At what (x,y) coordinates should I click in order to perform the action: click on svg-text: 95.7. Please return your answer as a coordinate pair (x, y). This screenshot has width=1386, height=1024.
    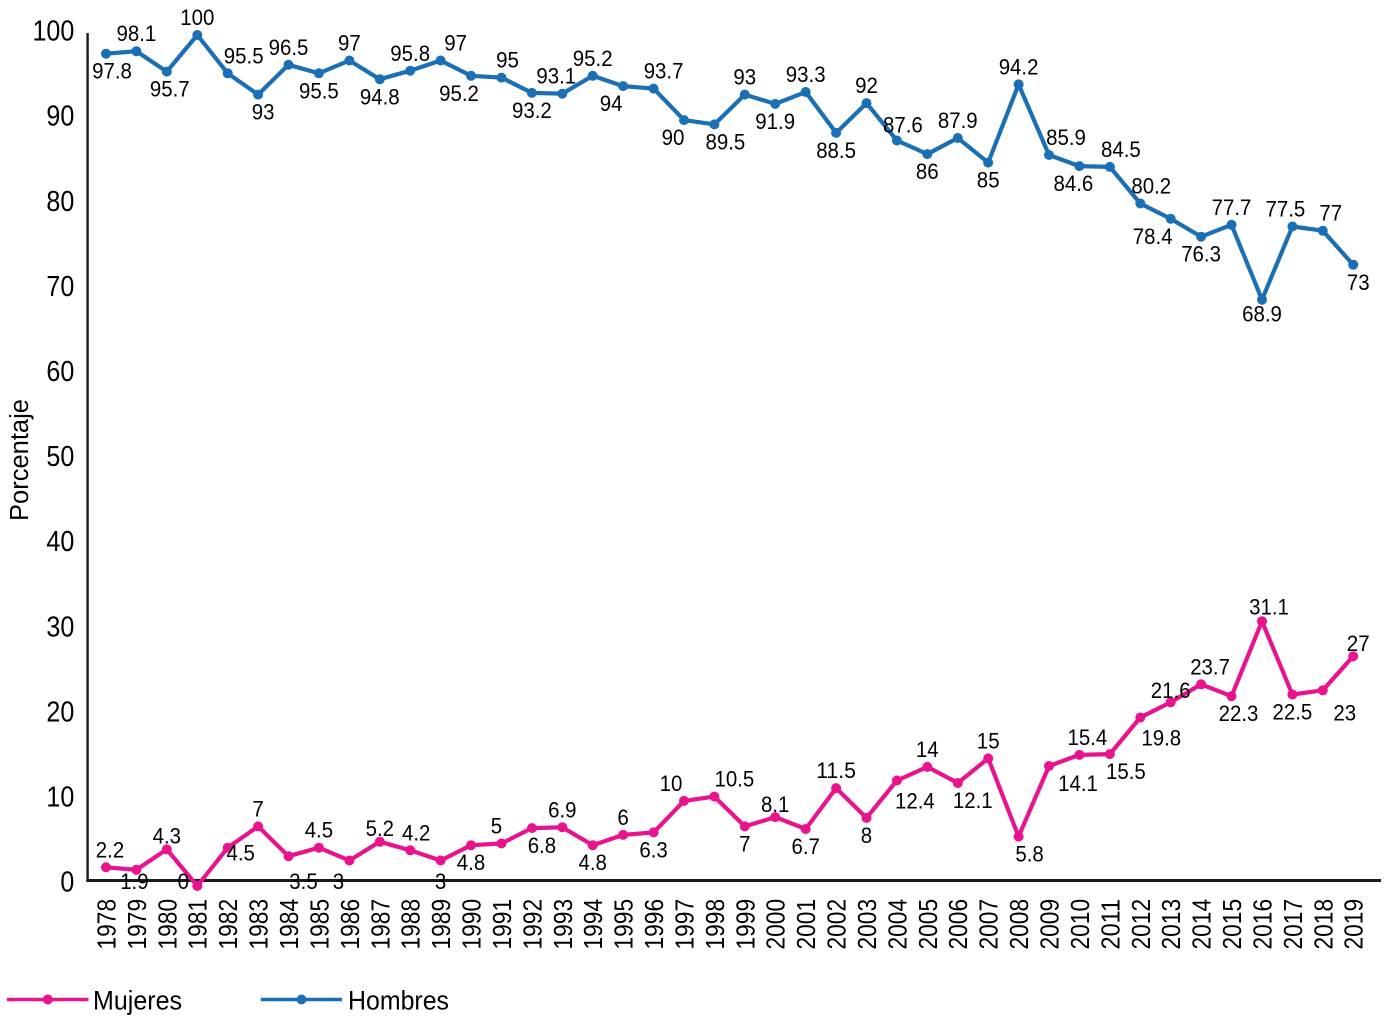
    Looking at the image, I should click on (170, 89).